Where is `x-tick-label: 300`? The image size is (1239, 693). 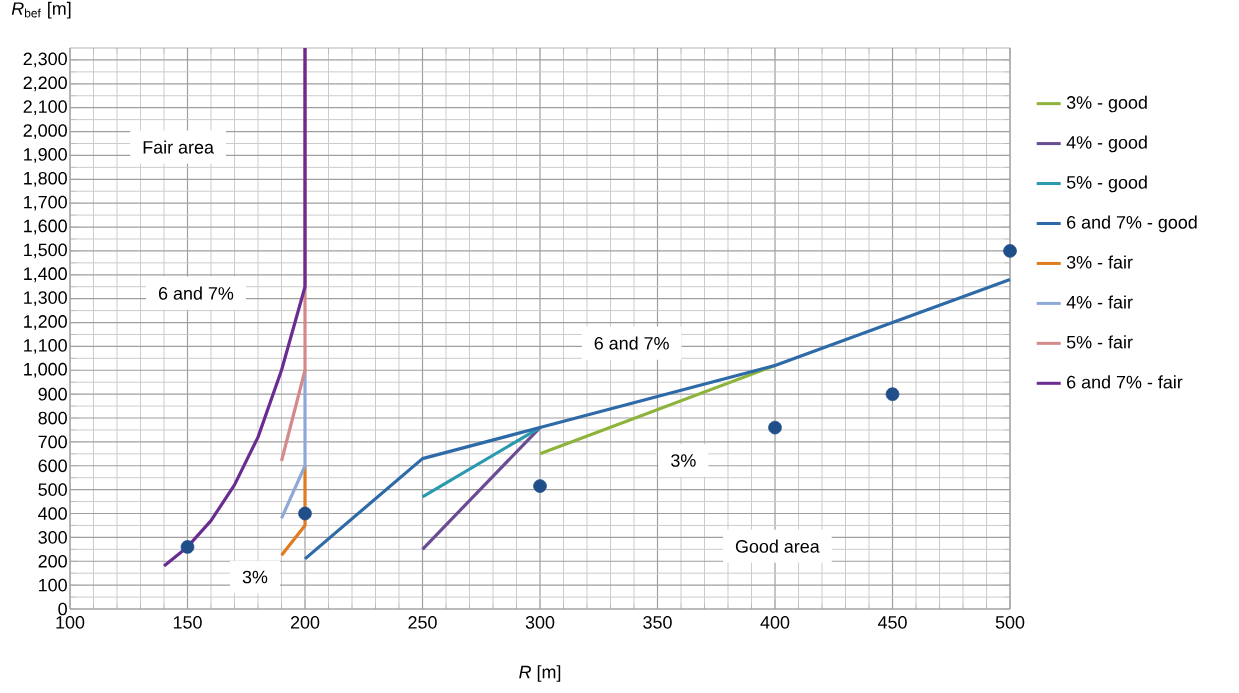 x-tick-label: 300 is located at coordinates (540, 622).